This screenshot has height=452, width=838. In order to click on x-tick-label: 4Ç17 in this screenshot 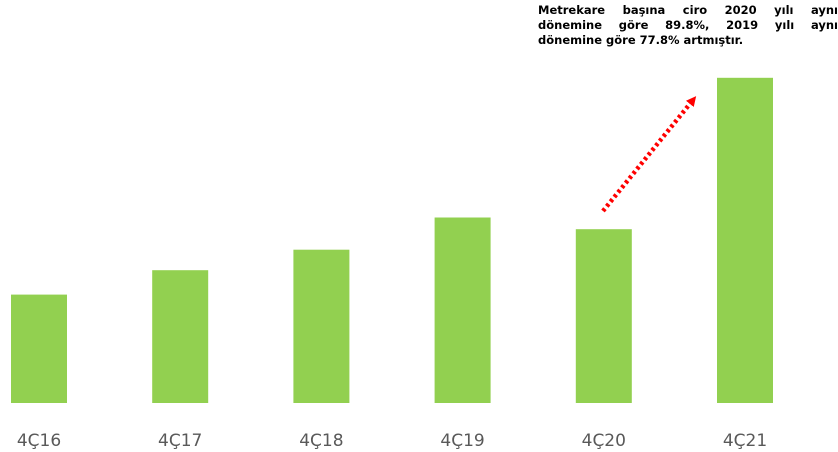, I will do `click(180, 441)`.